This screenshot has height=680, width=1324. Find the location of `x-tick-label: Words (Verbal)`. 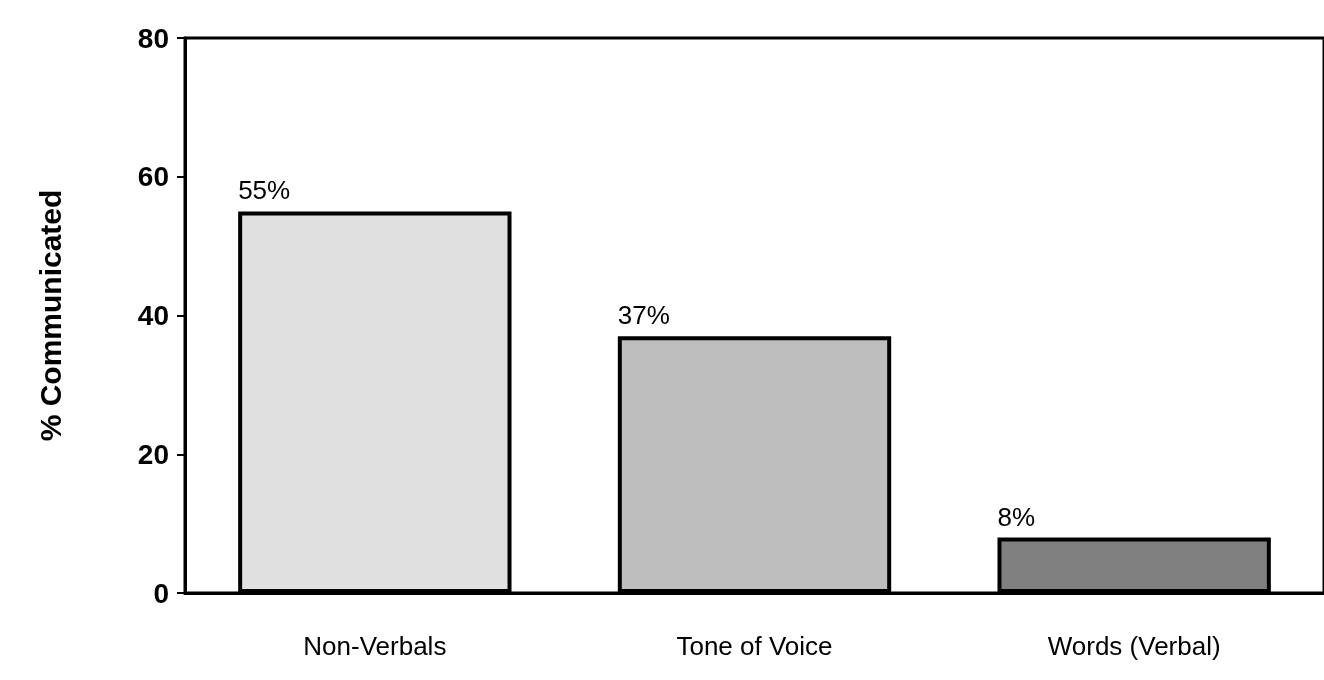

x-tick-label: Words (Verbal) is located at coordinates (1134, 646).